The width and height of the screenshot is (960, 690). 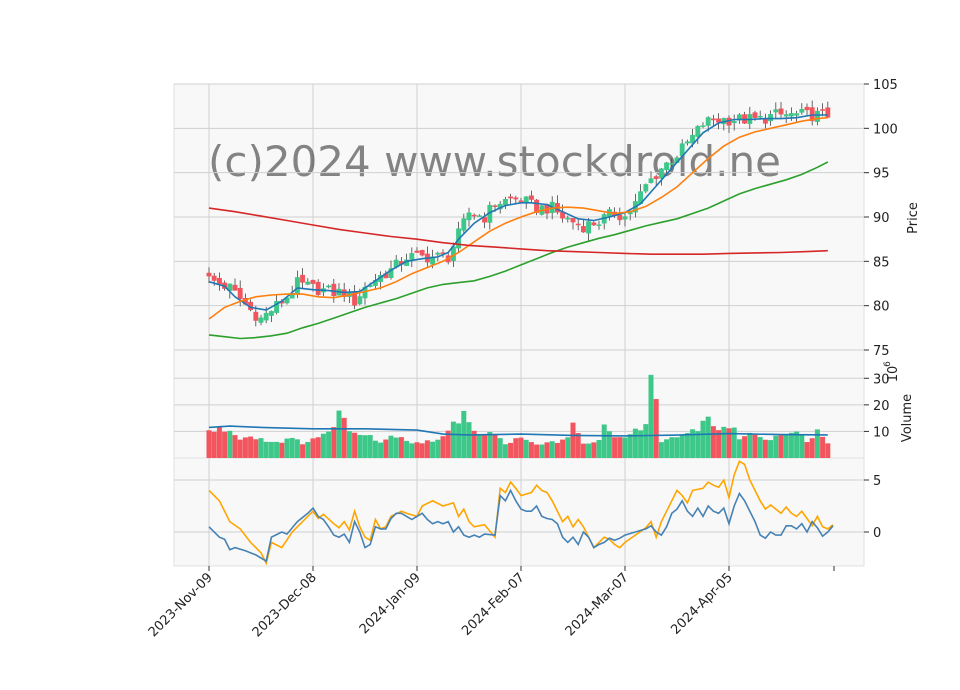 I want to click on ma-long-line, so click(x=518, y=231).